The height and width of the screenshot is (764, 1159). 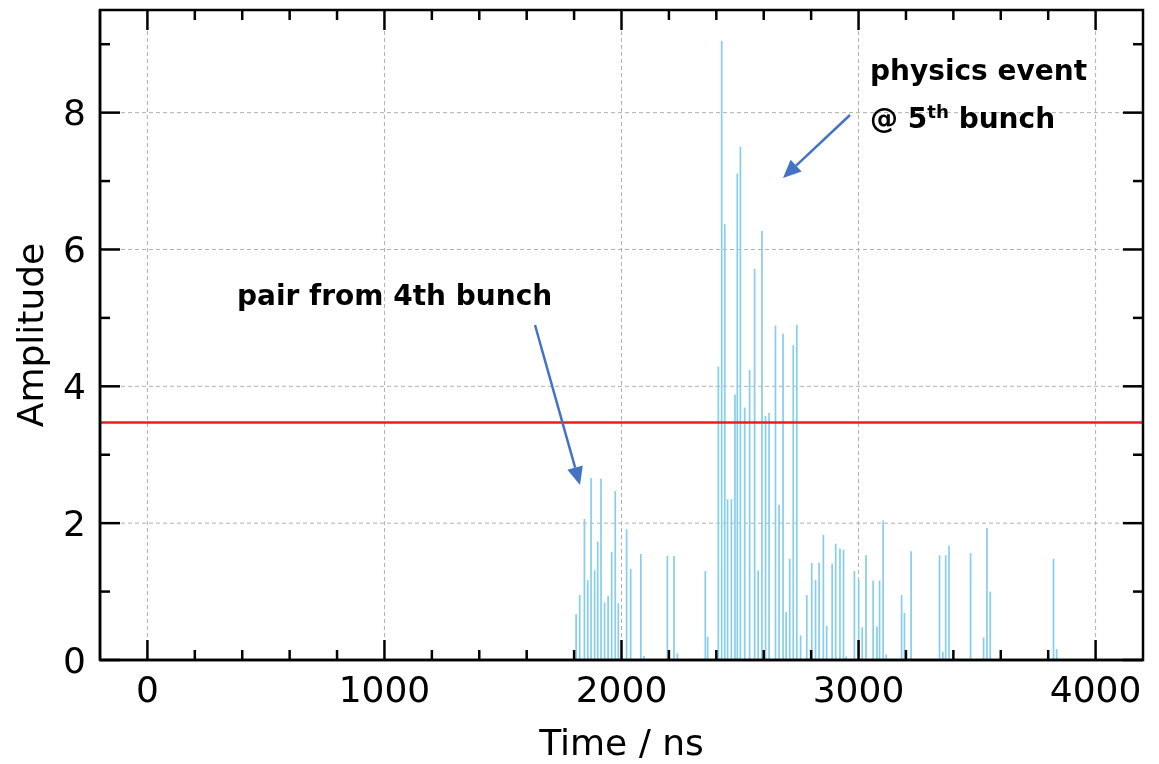 I want to click on y-tick-label: 8, so click(x=74, y=113).